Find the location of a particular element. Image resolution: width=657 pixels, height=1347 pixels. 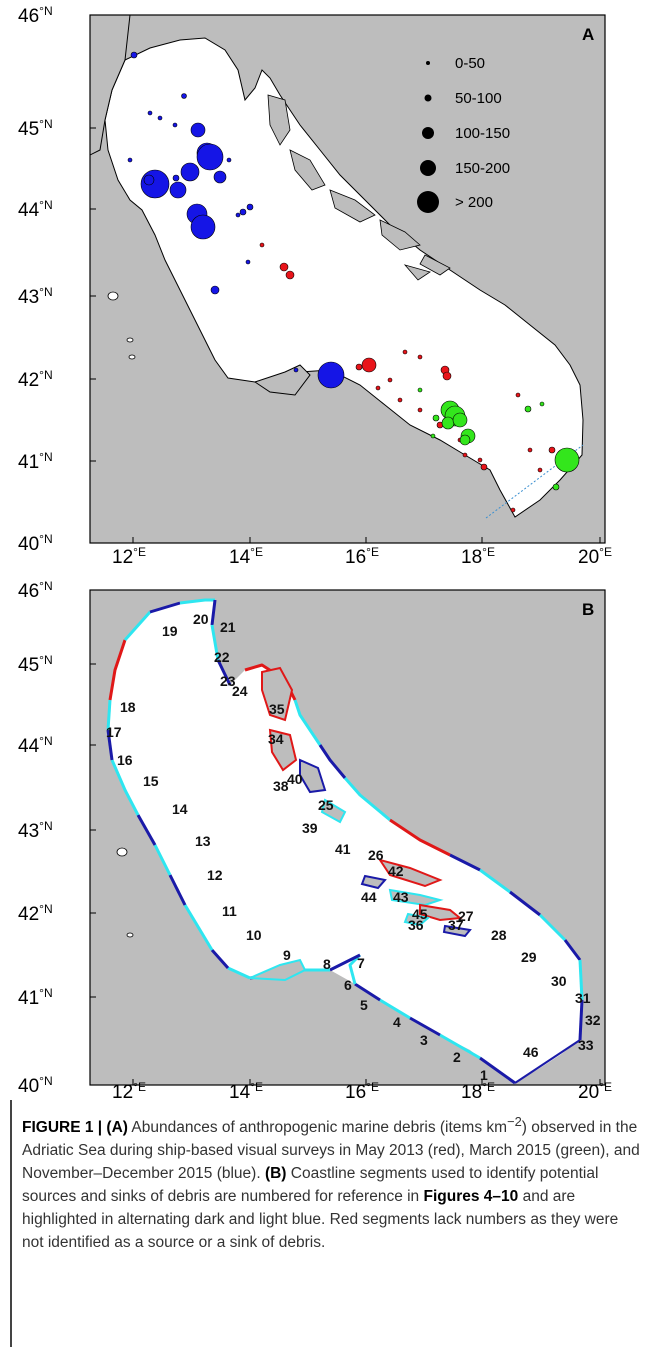

panel-a-lon-labels: 12°E 14°E 16°E 18°E 20°E is located at coordinates (362, 556).